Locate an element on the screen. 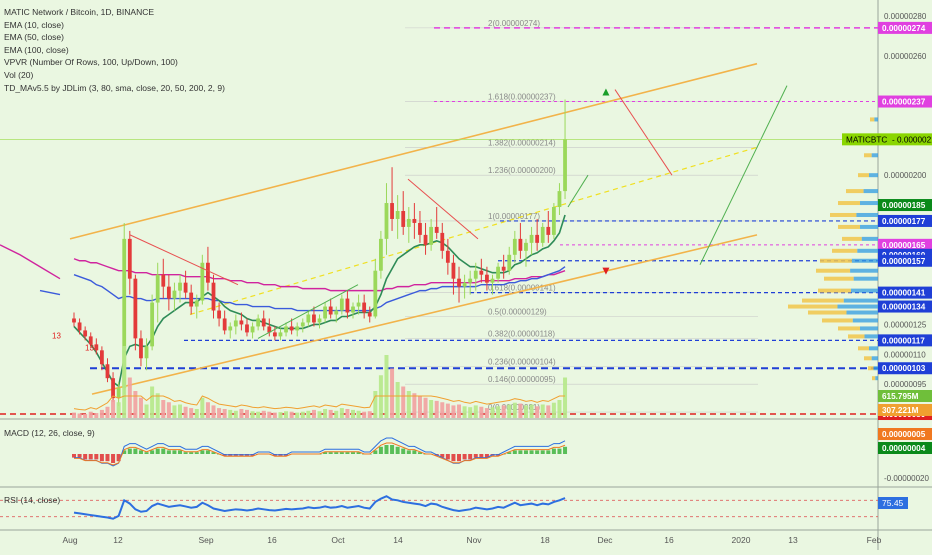 The width and height of the screenshot is (932, 555). last-price-value: - 0.00000218 is located at coordinates (912, 139).